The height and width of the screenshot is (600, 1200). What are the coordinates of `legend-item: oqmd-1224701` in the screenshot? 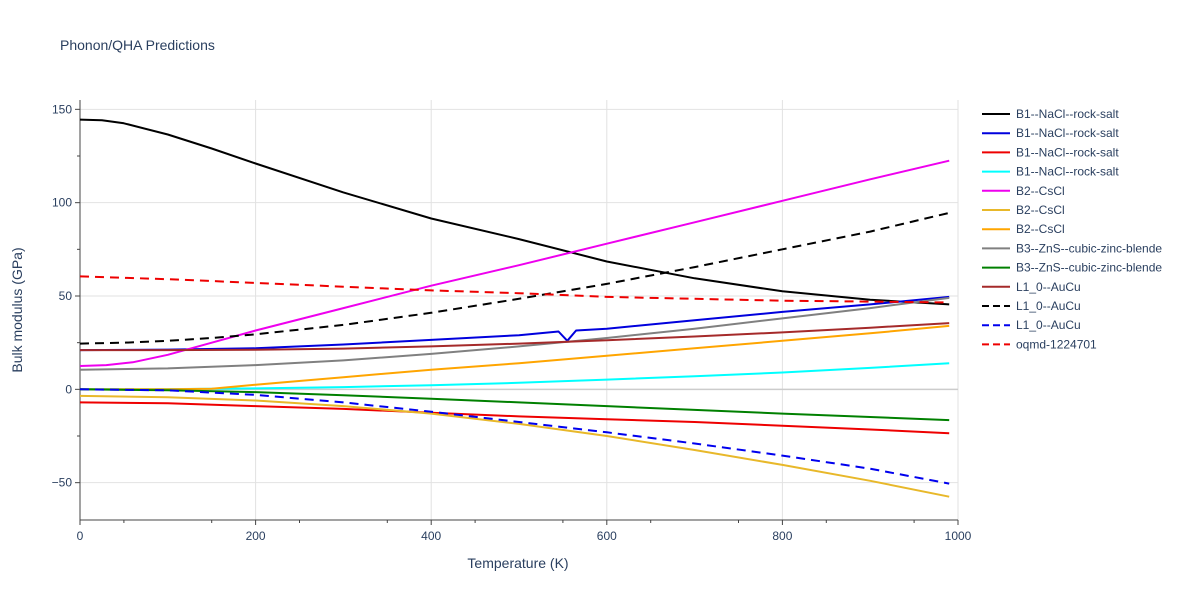 It's located at (1039, 344).